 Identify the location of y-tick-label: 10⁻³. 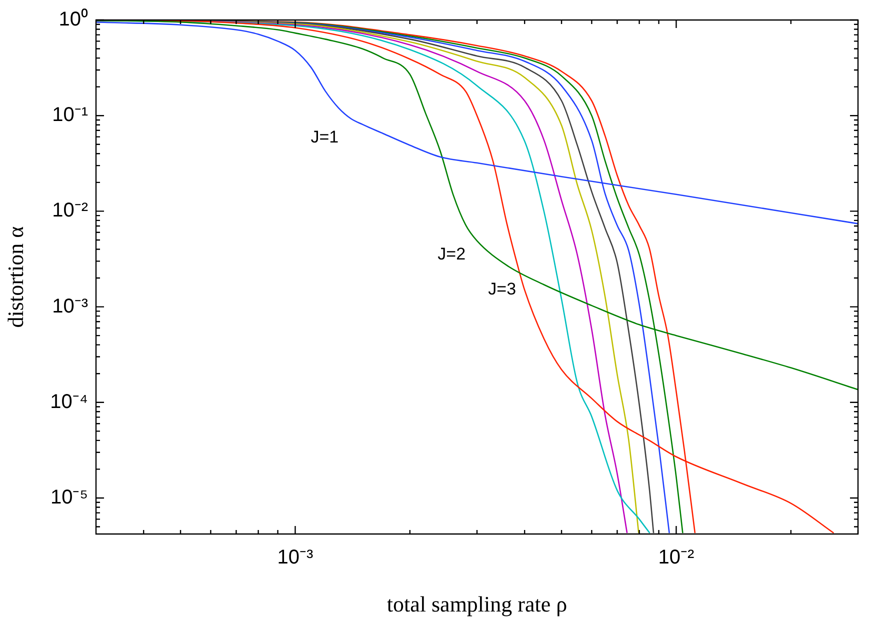
(70, 306).